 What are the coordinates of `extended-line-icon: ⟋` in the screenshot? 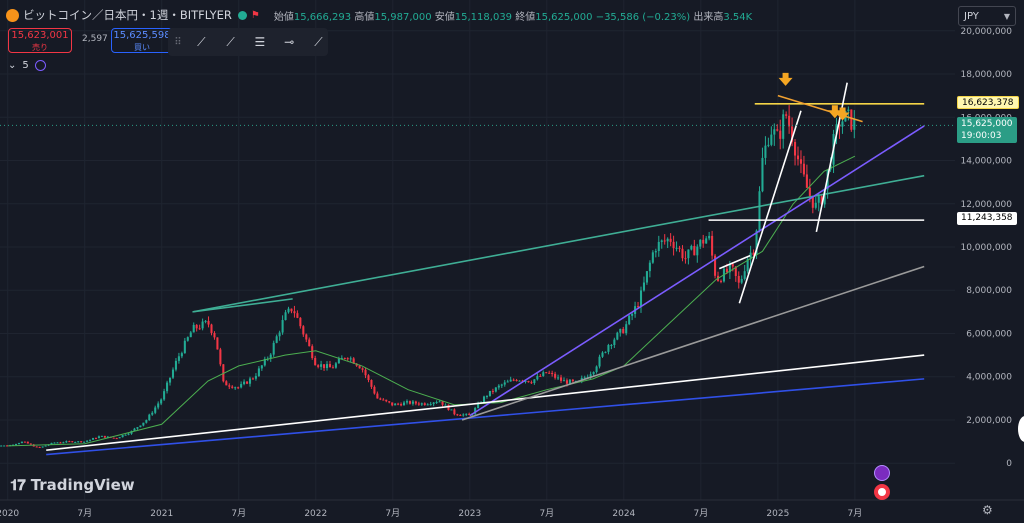 It's located at (318, 41).